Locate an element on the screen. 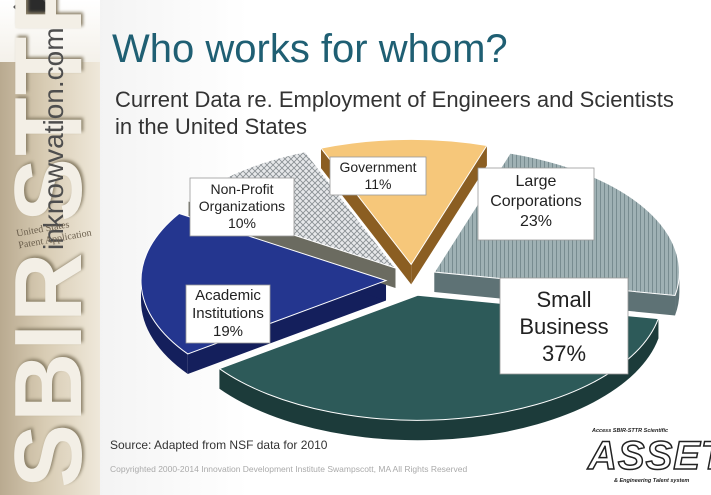 Image resolution: width=711 pixels, height=495 pixels. slice-value-academic: 19% is located at coordinates (228, 331).